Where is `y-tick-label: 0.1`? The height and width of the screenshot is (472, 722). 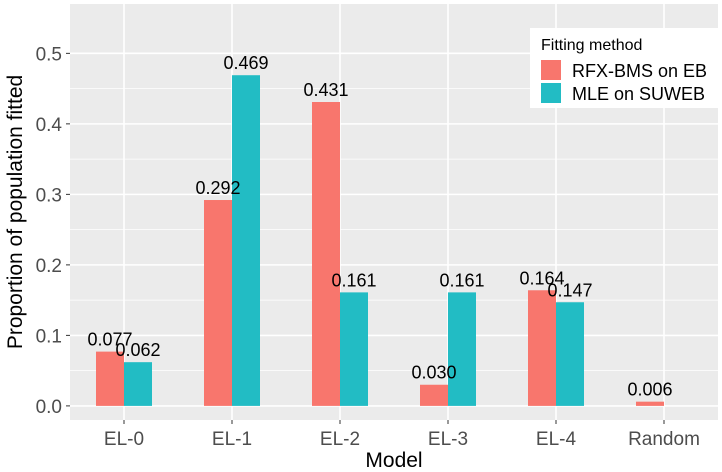
y-tick-label: 0.1 is located at coordinates (49, 336).